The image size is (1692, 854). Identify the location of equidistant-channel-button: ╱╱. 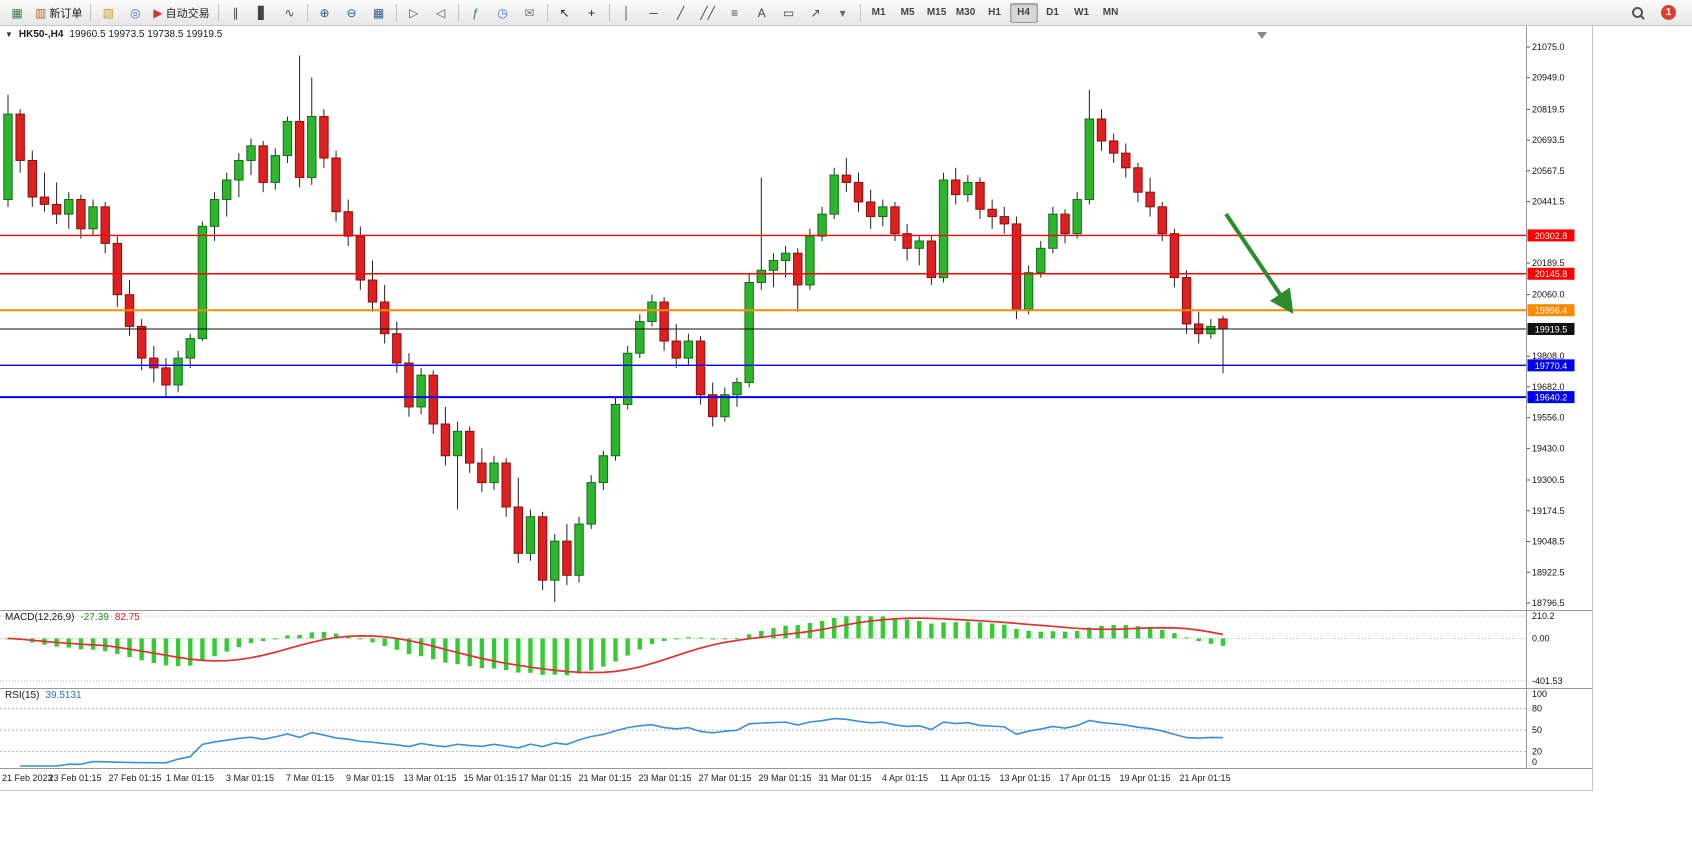
(708, 13).